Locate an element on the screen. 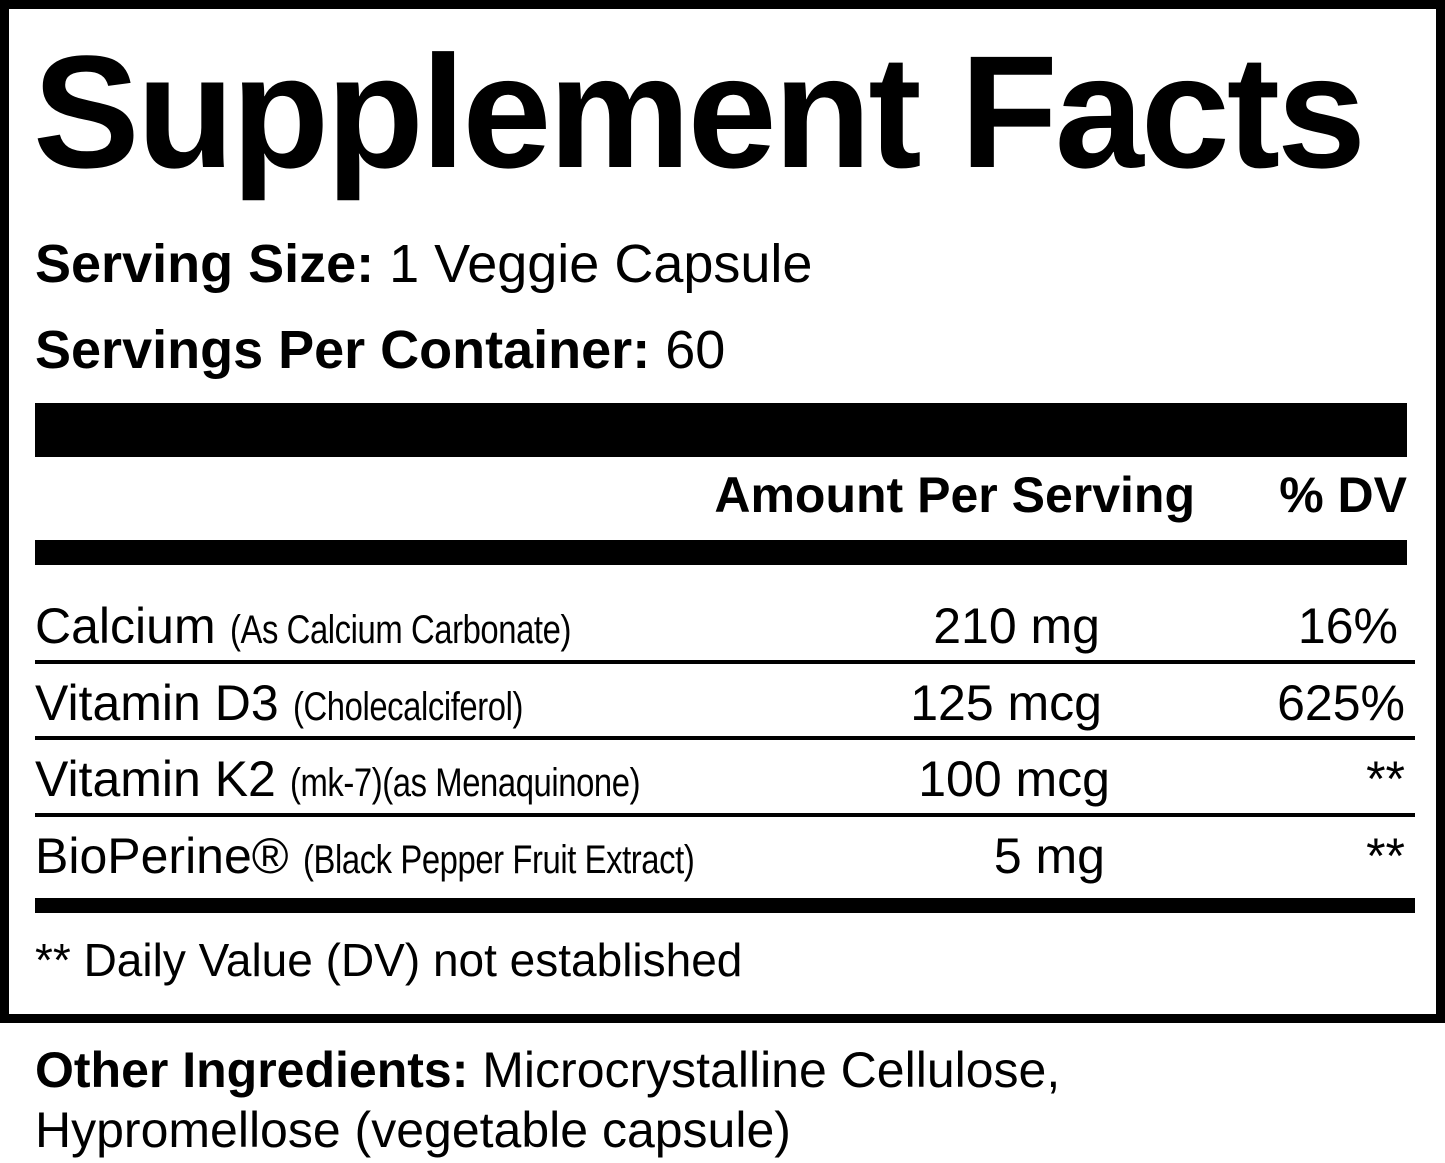 The height and width of the screenshot is (1163, 1445). serving-size-value: 1 Veggie Capsule is located at coordinates (601, 264).